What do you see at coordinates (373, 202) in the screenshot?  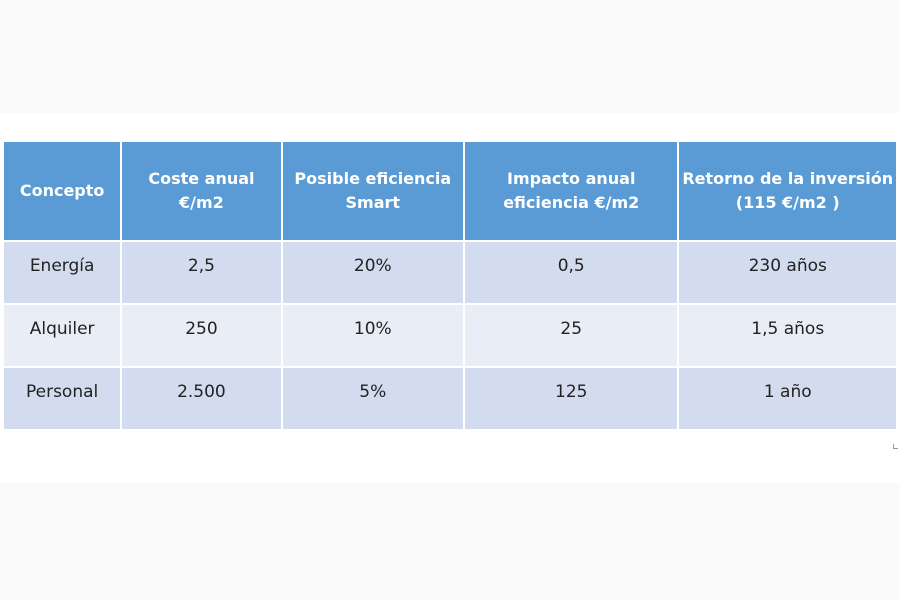 I see `header-text: Smart` at bounding box center [373, 202].